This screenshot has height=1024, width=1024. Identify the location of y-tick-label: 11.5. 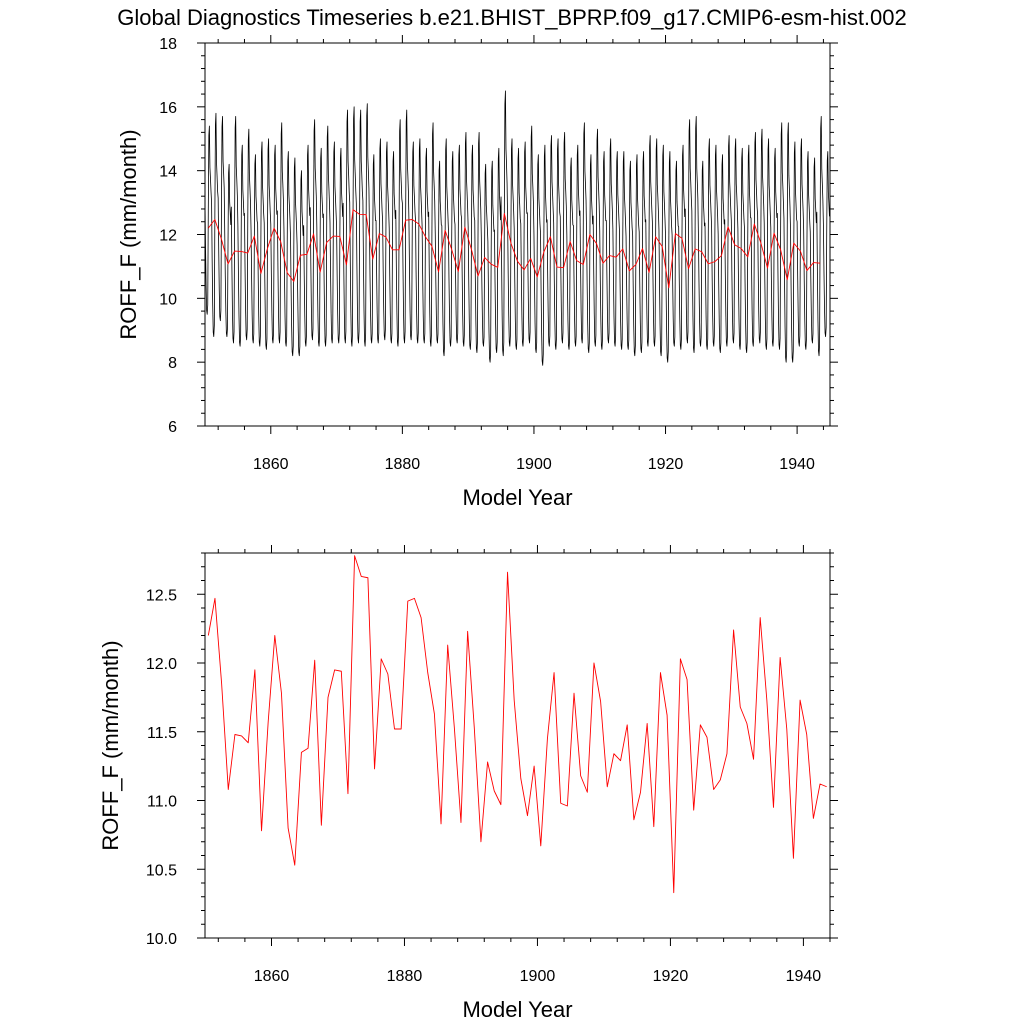
(162, 733).